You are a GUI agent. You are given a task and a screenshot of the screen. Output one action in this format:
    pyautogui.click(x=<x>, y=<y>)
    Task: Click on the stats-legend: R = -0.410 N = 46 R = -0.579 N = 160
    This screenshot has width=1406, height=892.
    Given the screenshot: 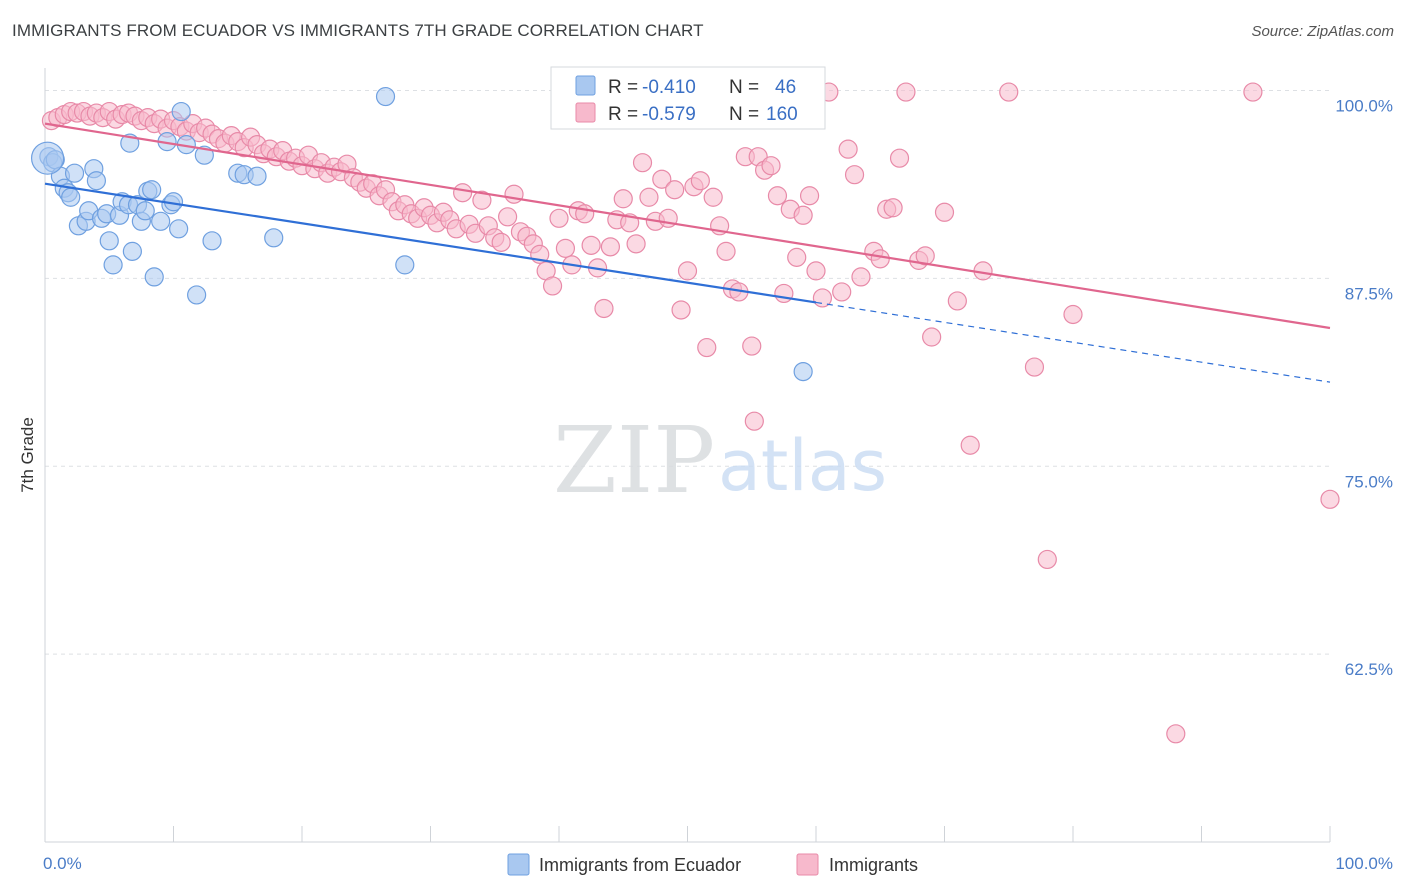 What is the action you would take?
    pyautogui.click(x=688, y=98)
    